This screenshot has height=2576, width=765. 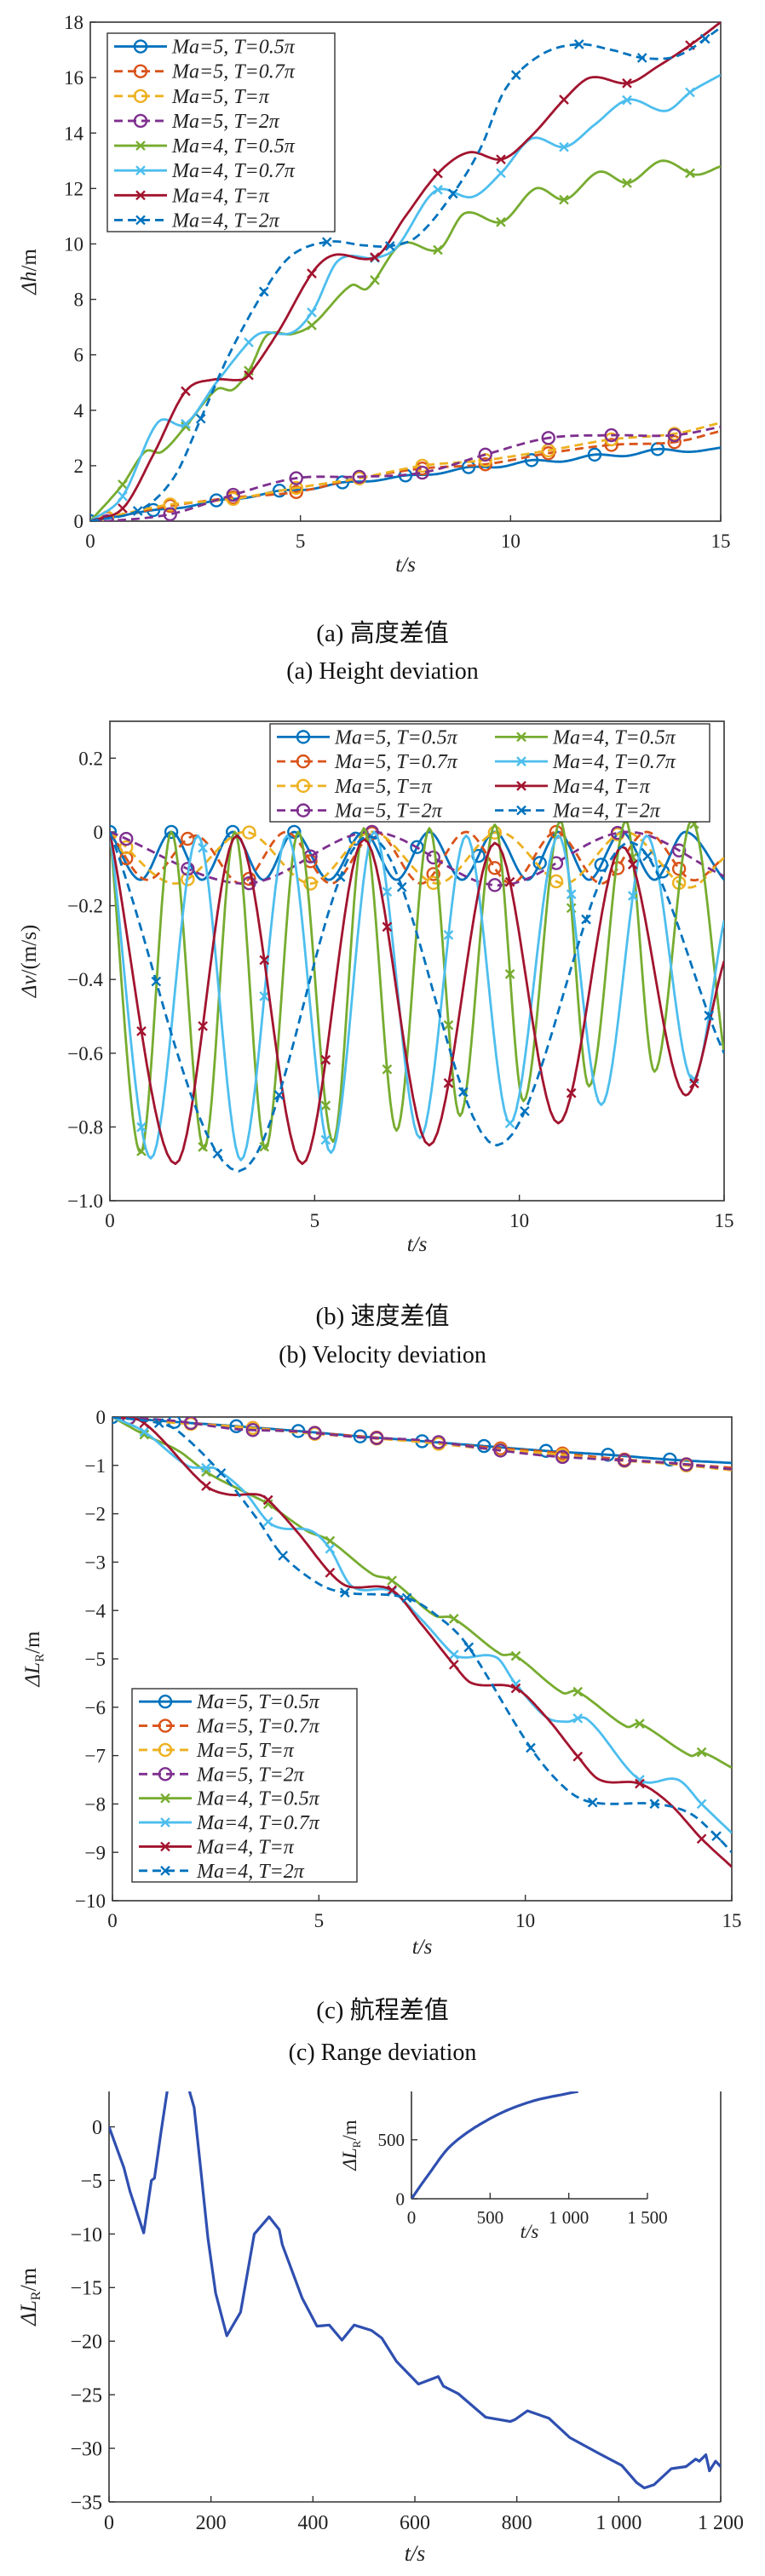 I want to click on series-2-marker, so click(x=611, y=439).